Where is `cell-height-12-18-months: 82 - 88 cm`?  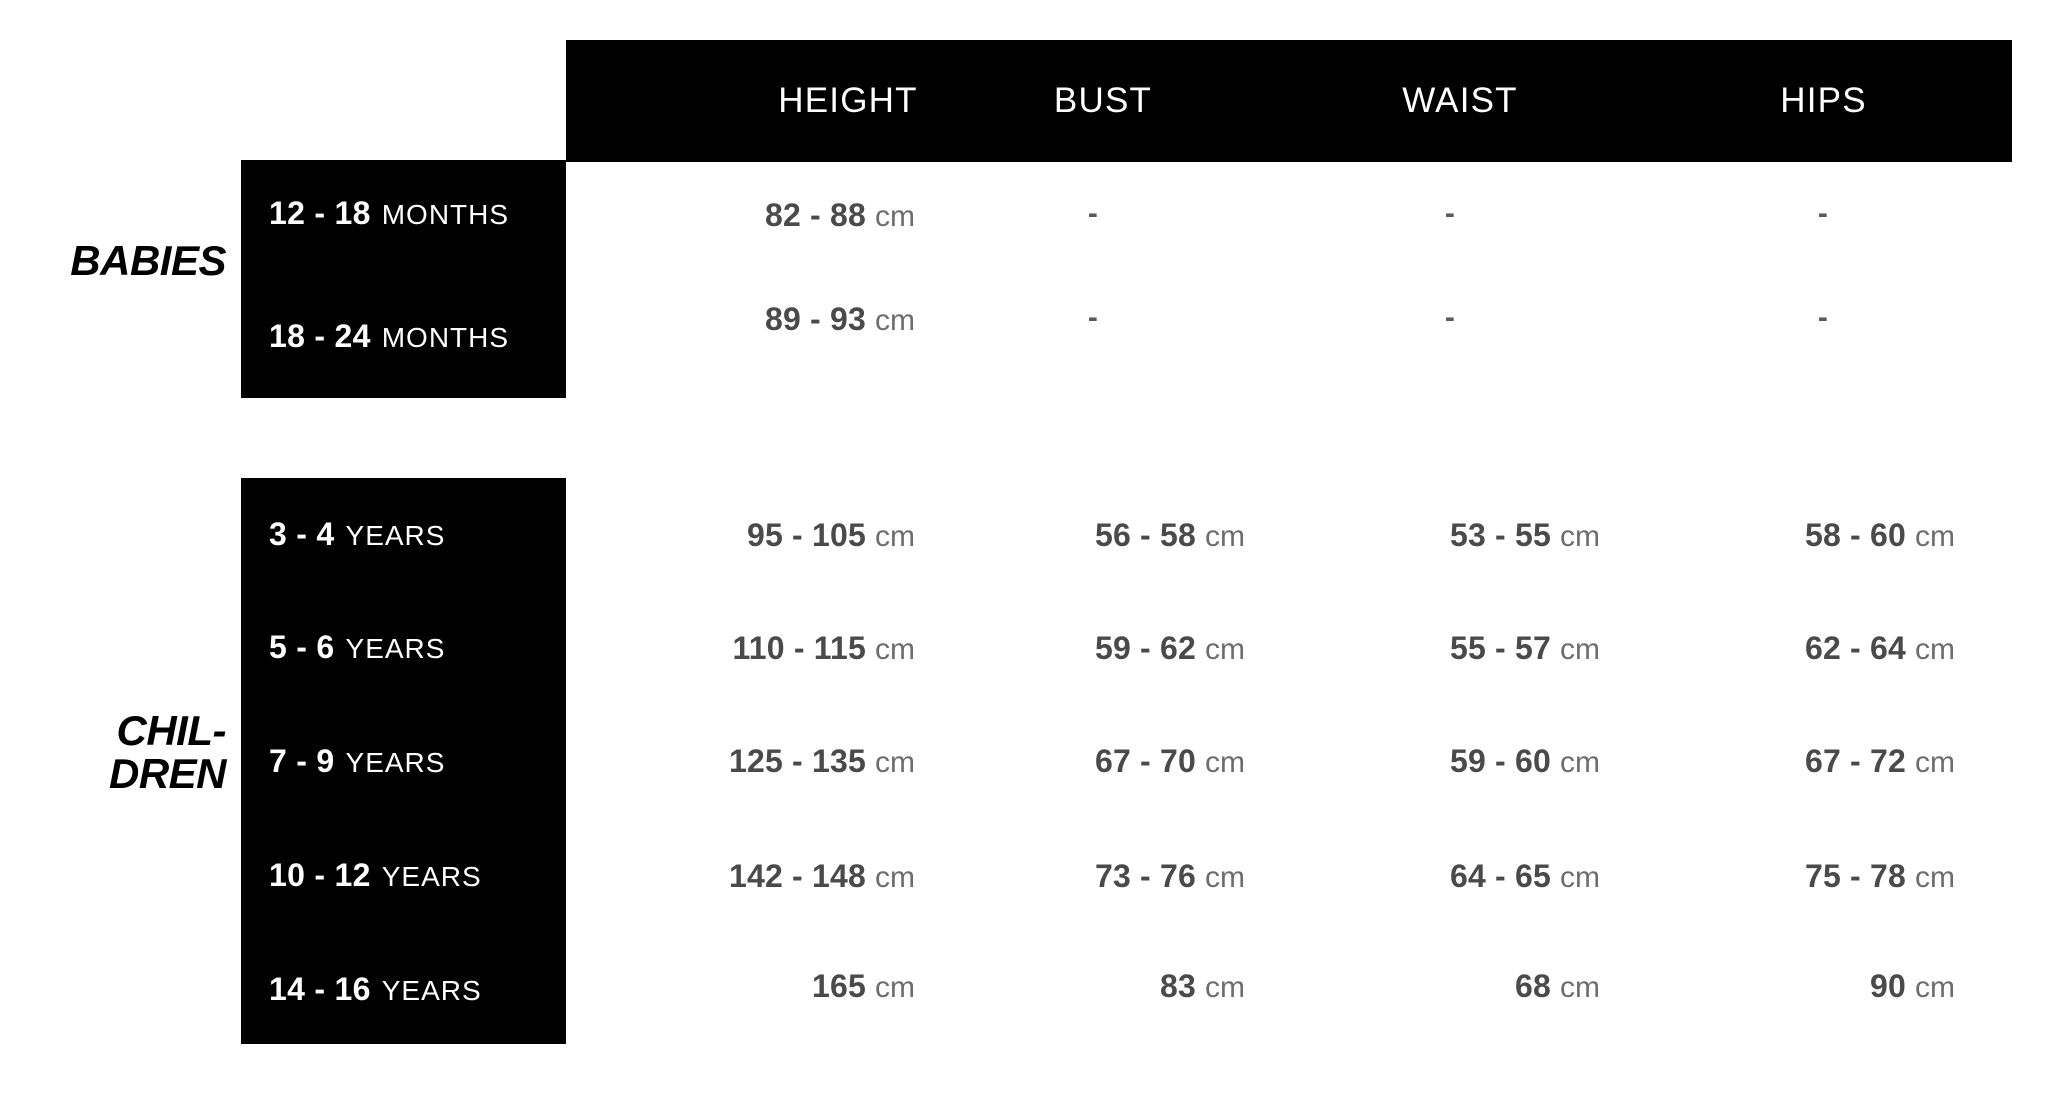
cell-height-12-18-months: 82 - 88 cm is located at coordinates (757, 215).